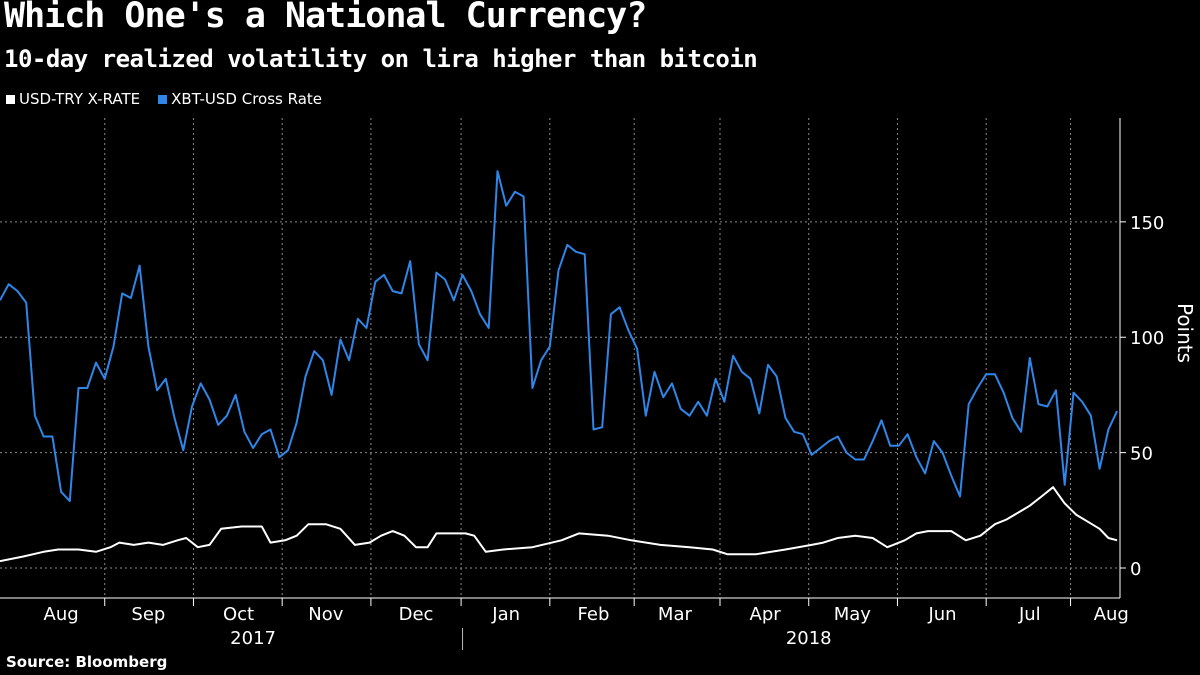 Image resolution: width=1200 pixels, height=675 pixels. What do you see at coordinates (1147, 338) in the screenshot?
I see `y-tick-label: 100` at bounding box center [1147, 338].